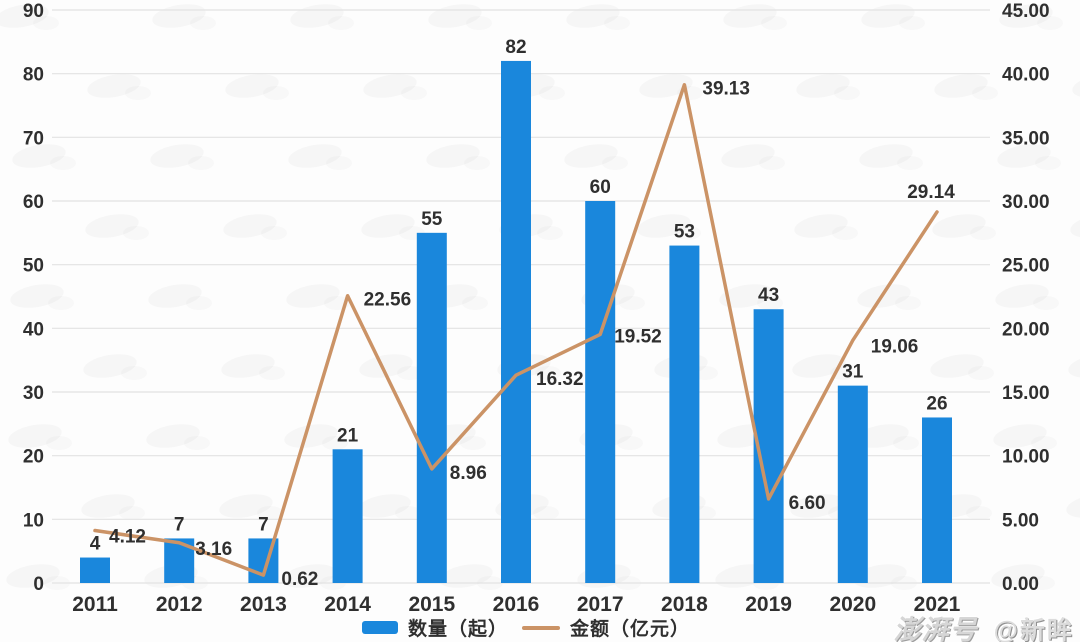 The image size is (1080, 642). Describe the element at coordinates (33, 329) in the screenshot. I see `left-axis-tick: 40` at that location.